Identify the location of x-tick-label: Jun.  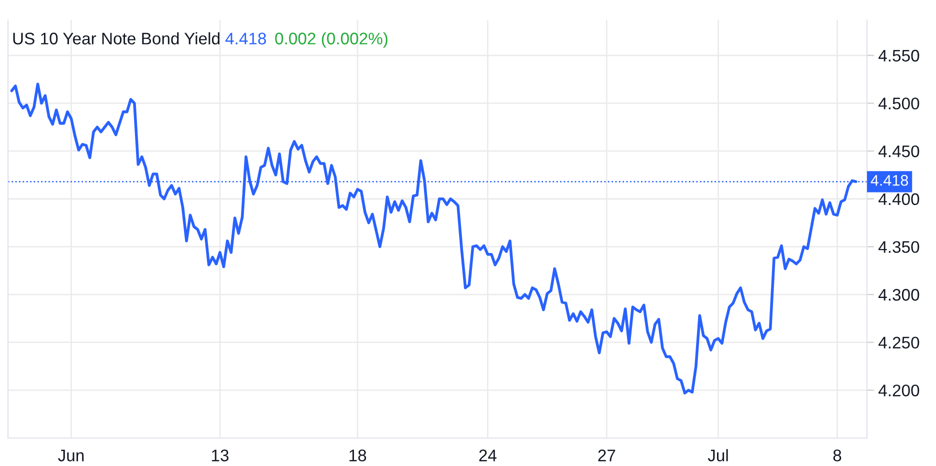
(71, 456).